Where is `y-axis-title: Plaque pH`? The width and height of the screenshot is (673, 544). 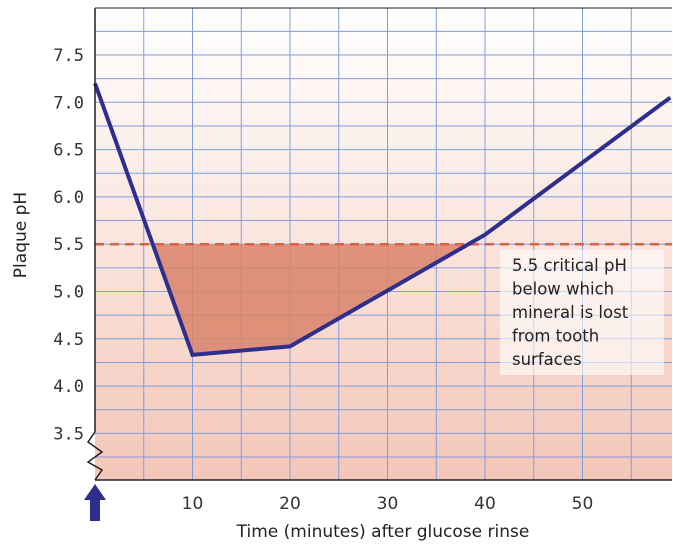
y-axis-title: Plaque pH is located at coordinates (21, 235).